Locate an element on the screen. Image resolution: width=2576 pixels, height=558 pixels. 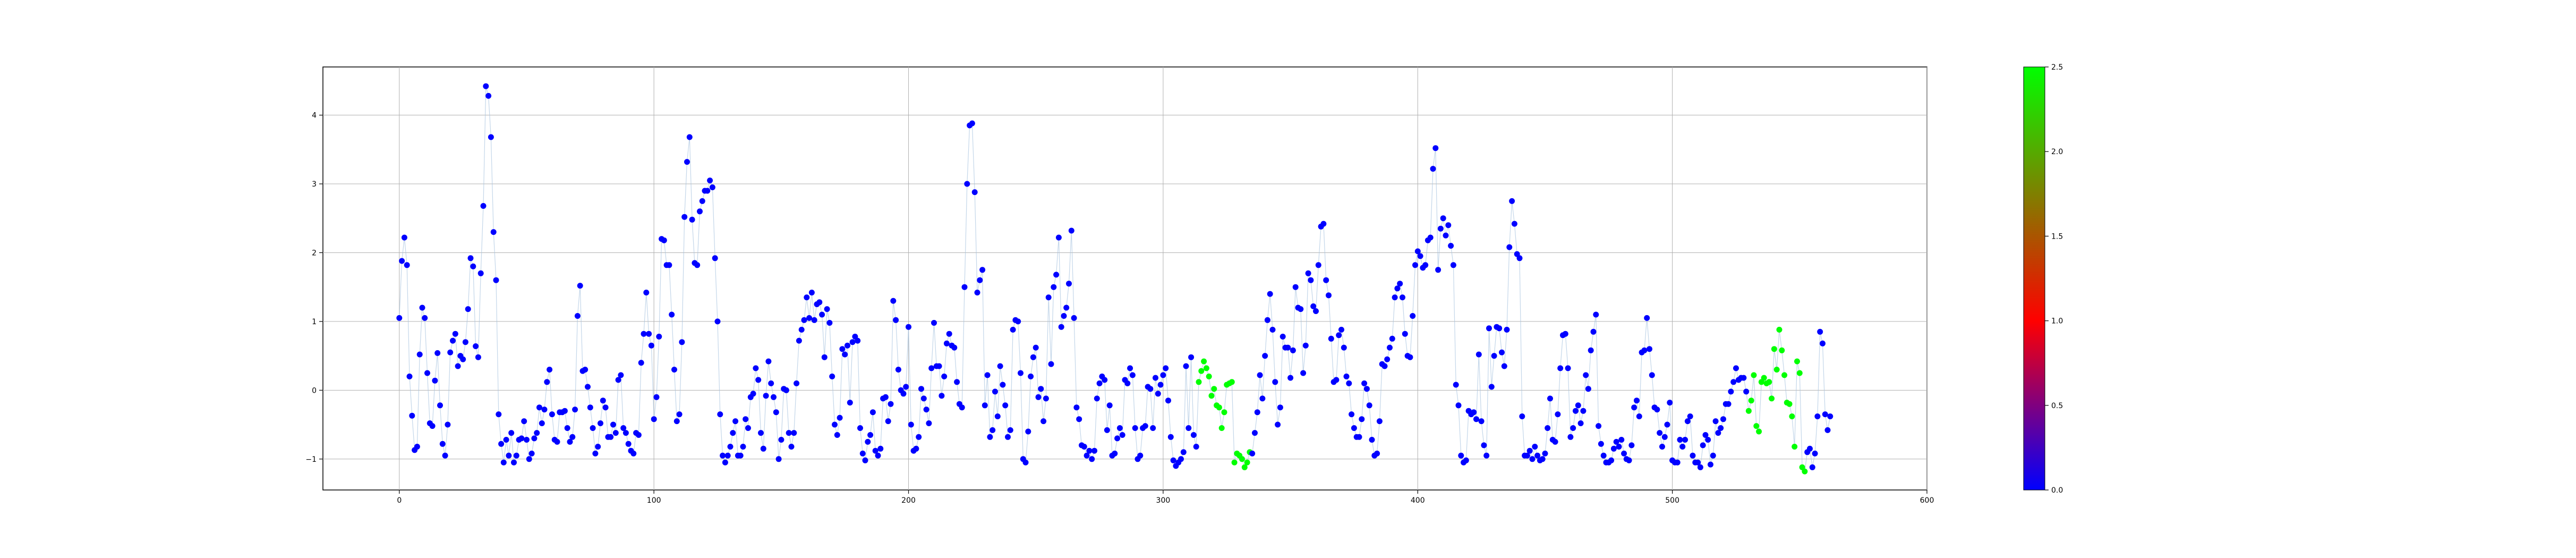
x-tick-label: 100 is located at coordinates (654, 501).